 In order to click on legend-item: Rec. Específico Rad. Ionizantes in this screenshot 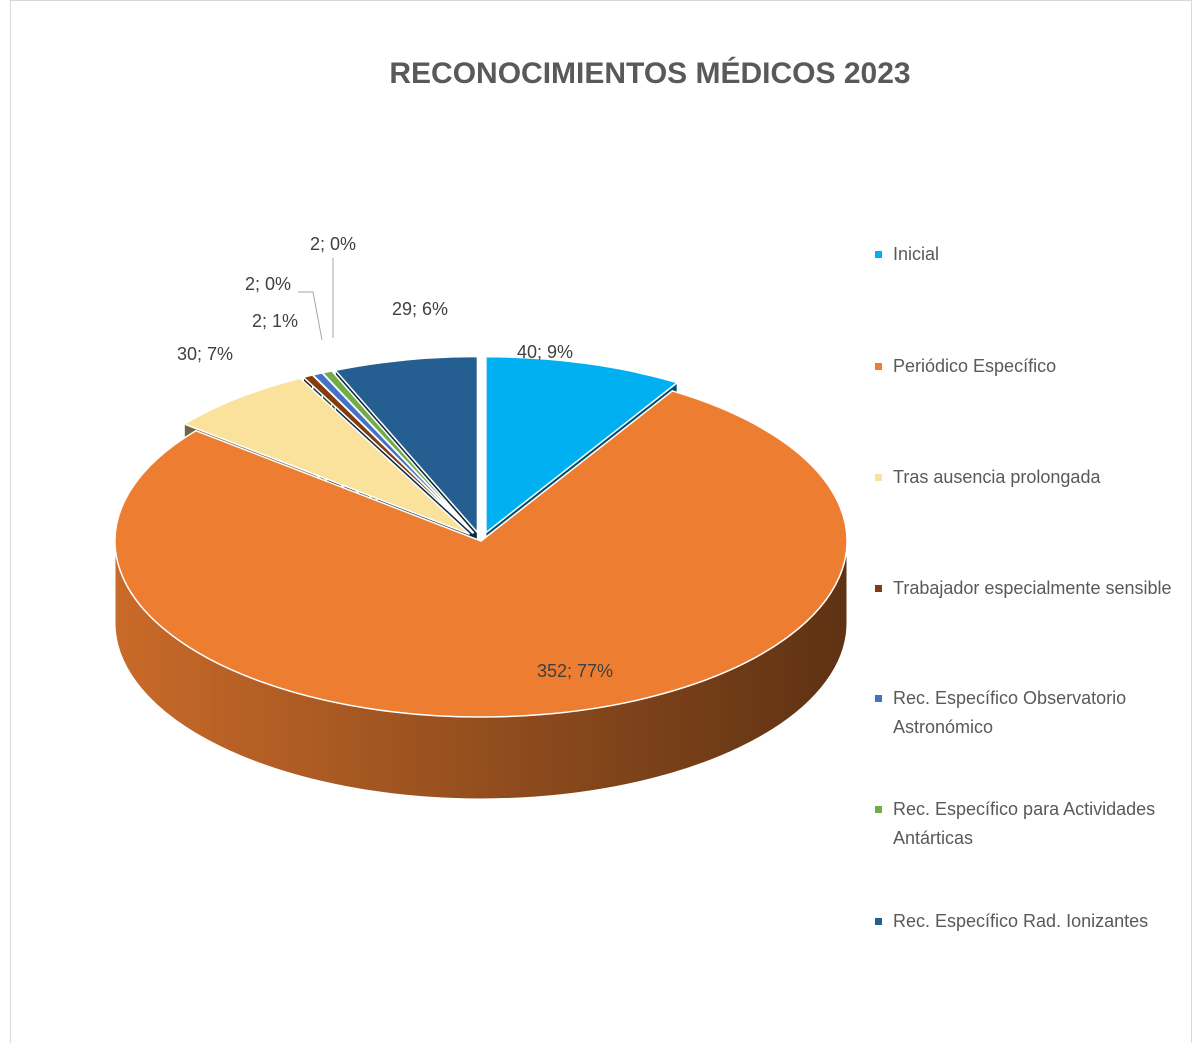, I will do `click(1031, 921)`.